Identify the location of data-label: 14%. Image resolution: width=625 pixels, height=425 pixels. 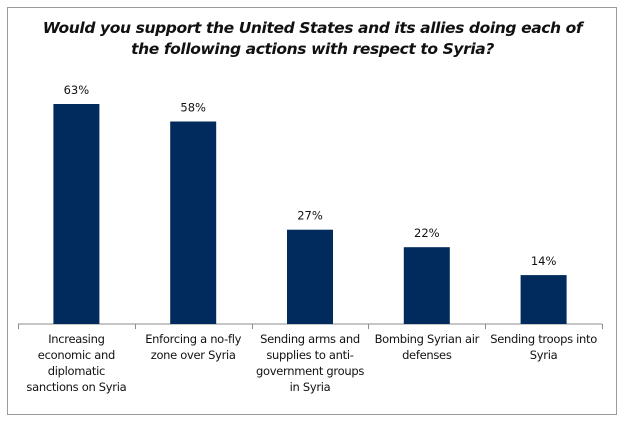
(544, 261).